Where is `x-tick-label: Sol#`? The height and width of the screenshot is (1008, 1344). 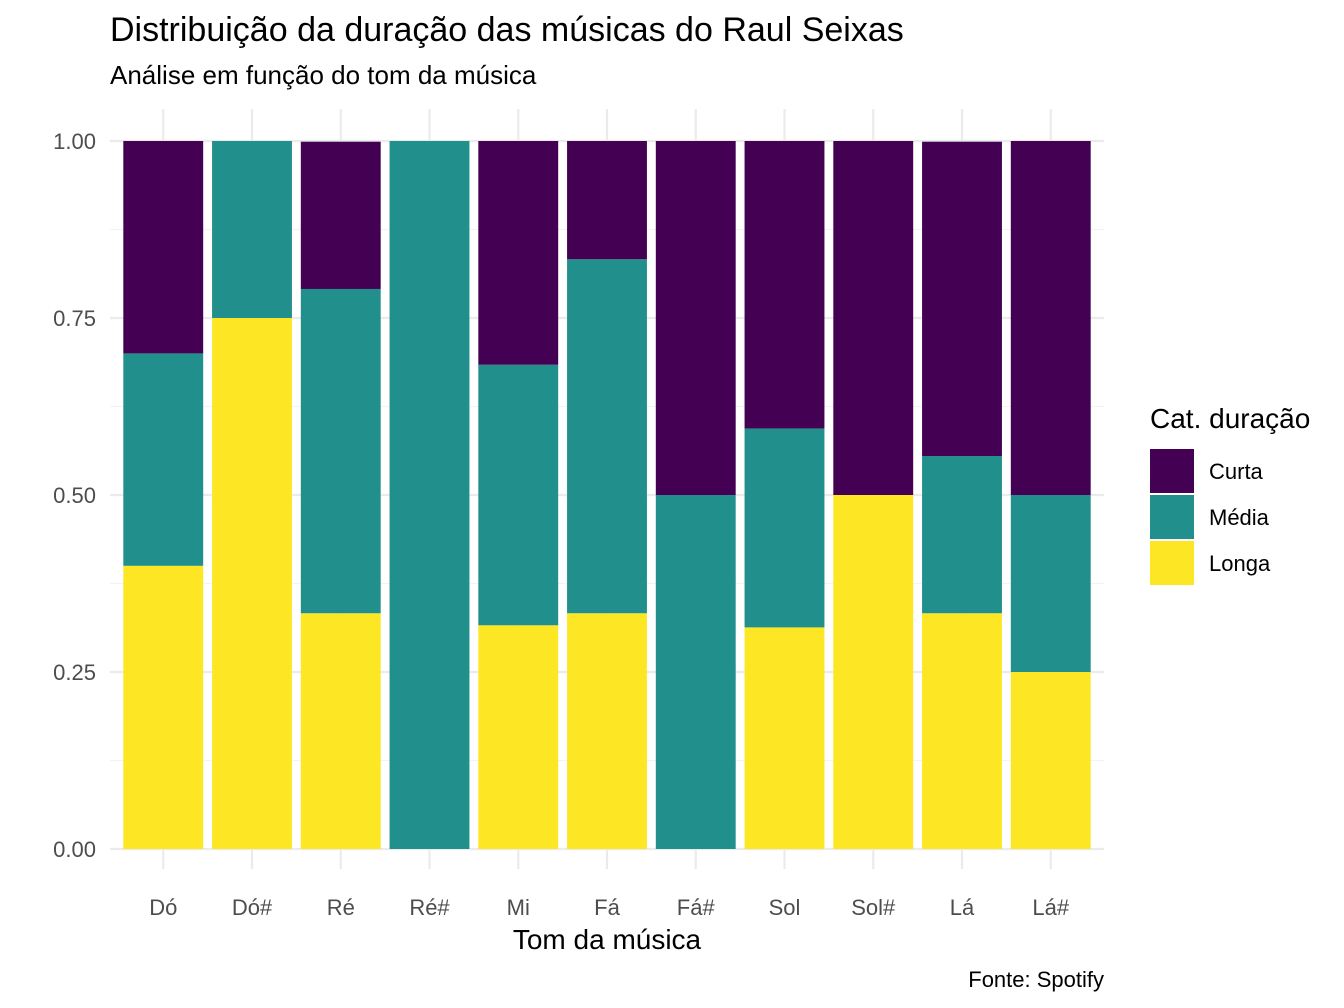
x-tick-label: Sol# is located at coordinates (873, 907).